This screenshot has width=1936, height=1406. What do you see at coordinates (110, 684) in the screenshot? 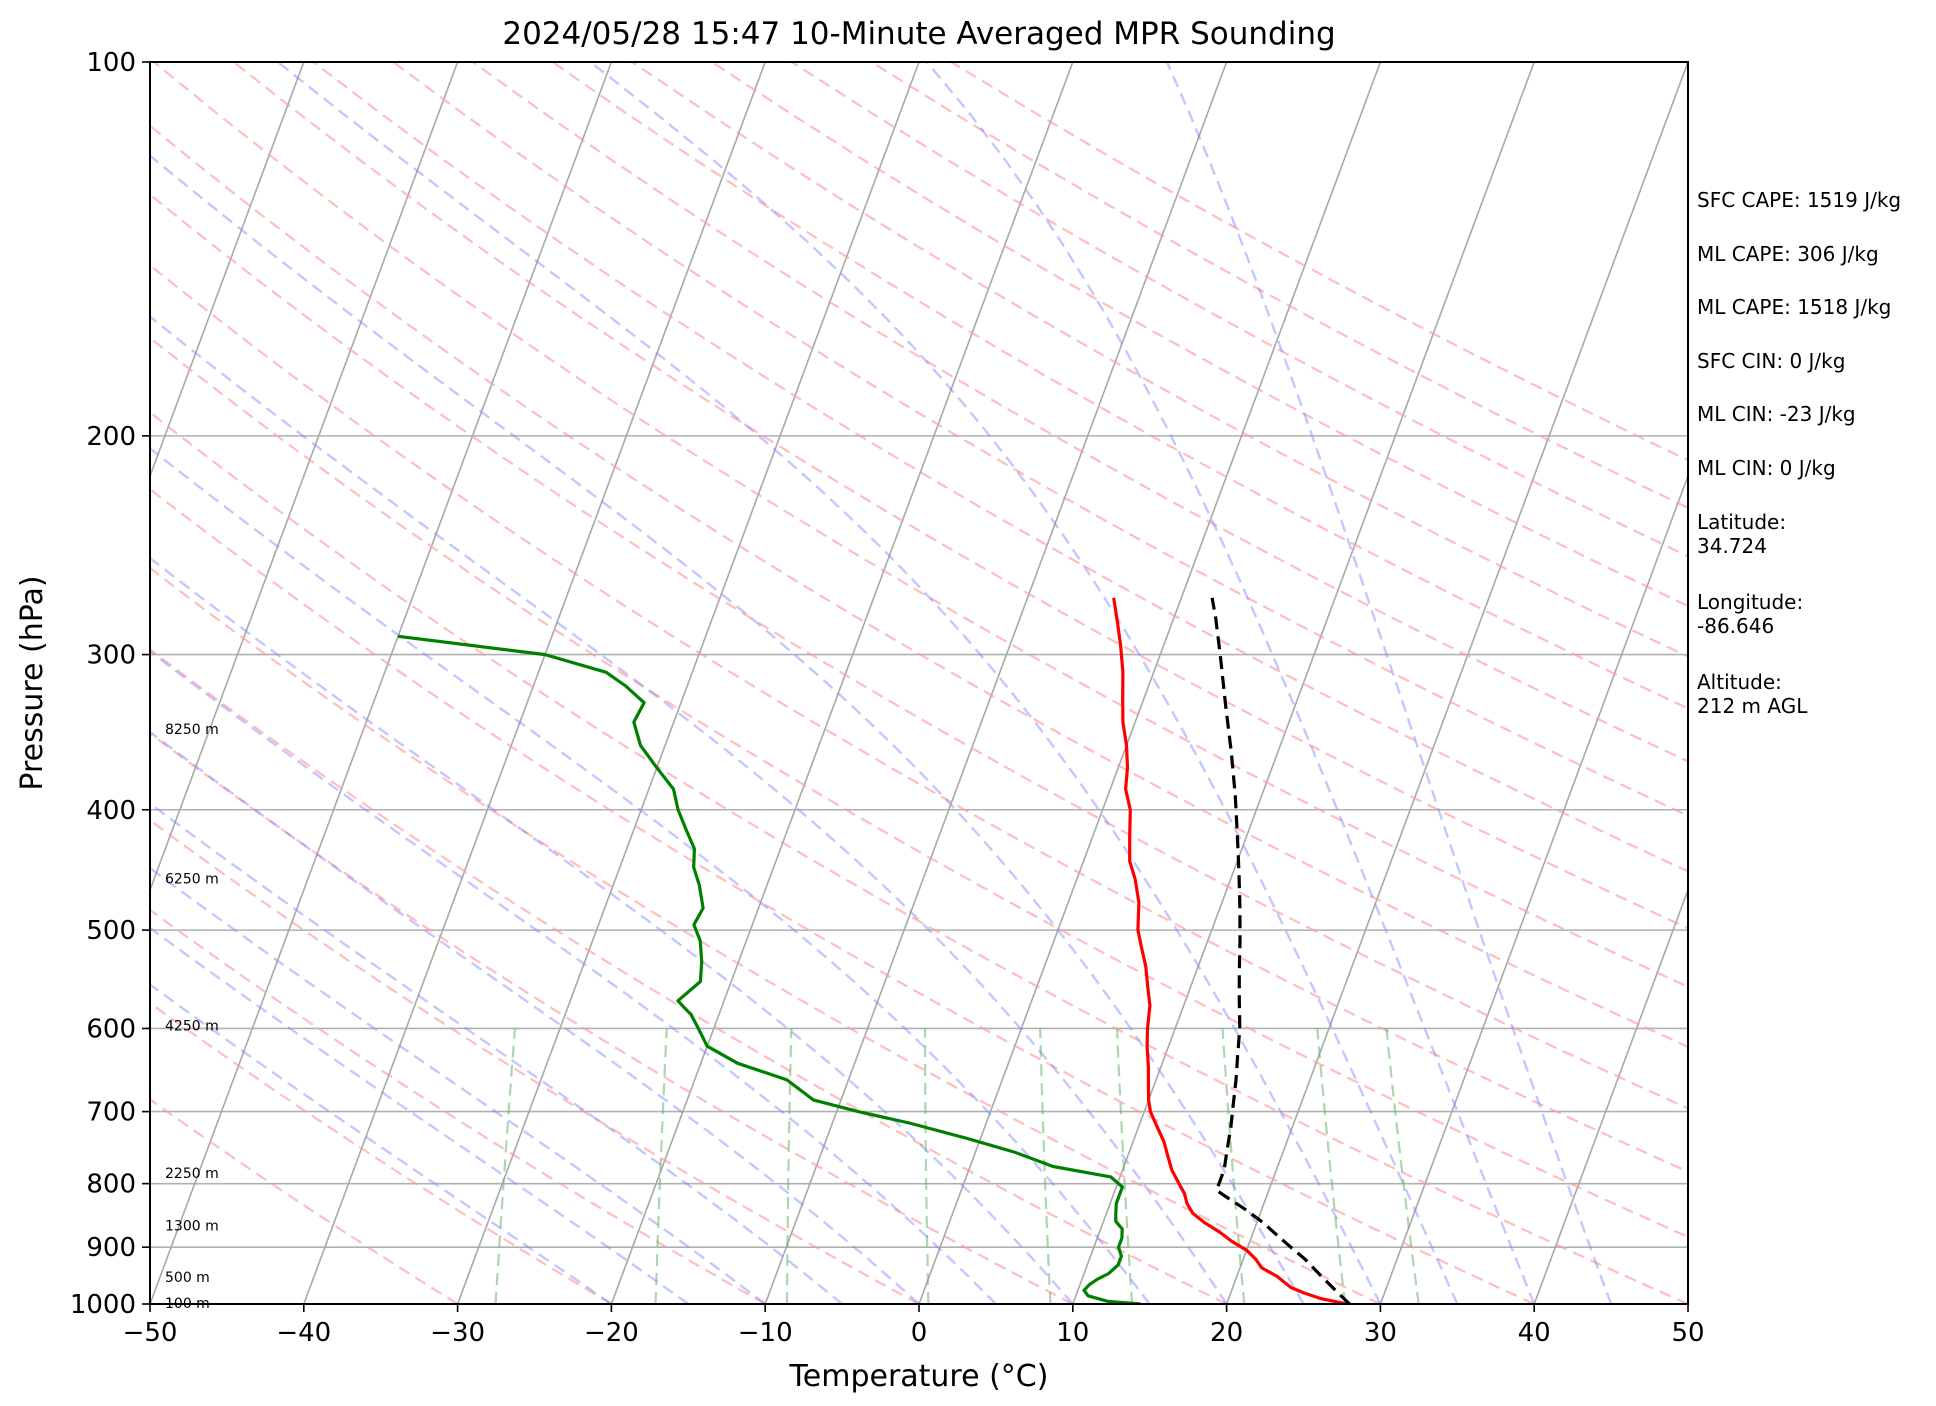
I see `y-axis-ticks: 100 200 300 400 500 600 700 800 900 1000` at bounding box center [110, 684].